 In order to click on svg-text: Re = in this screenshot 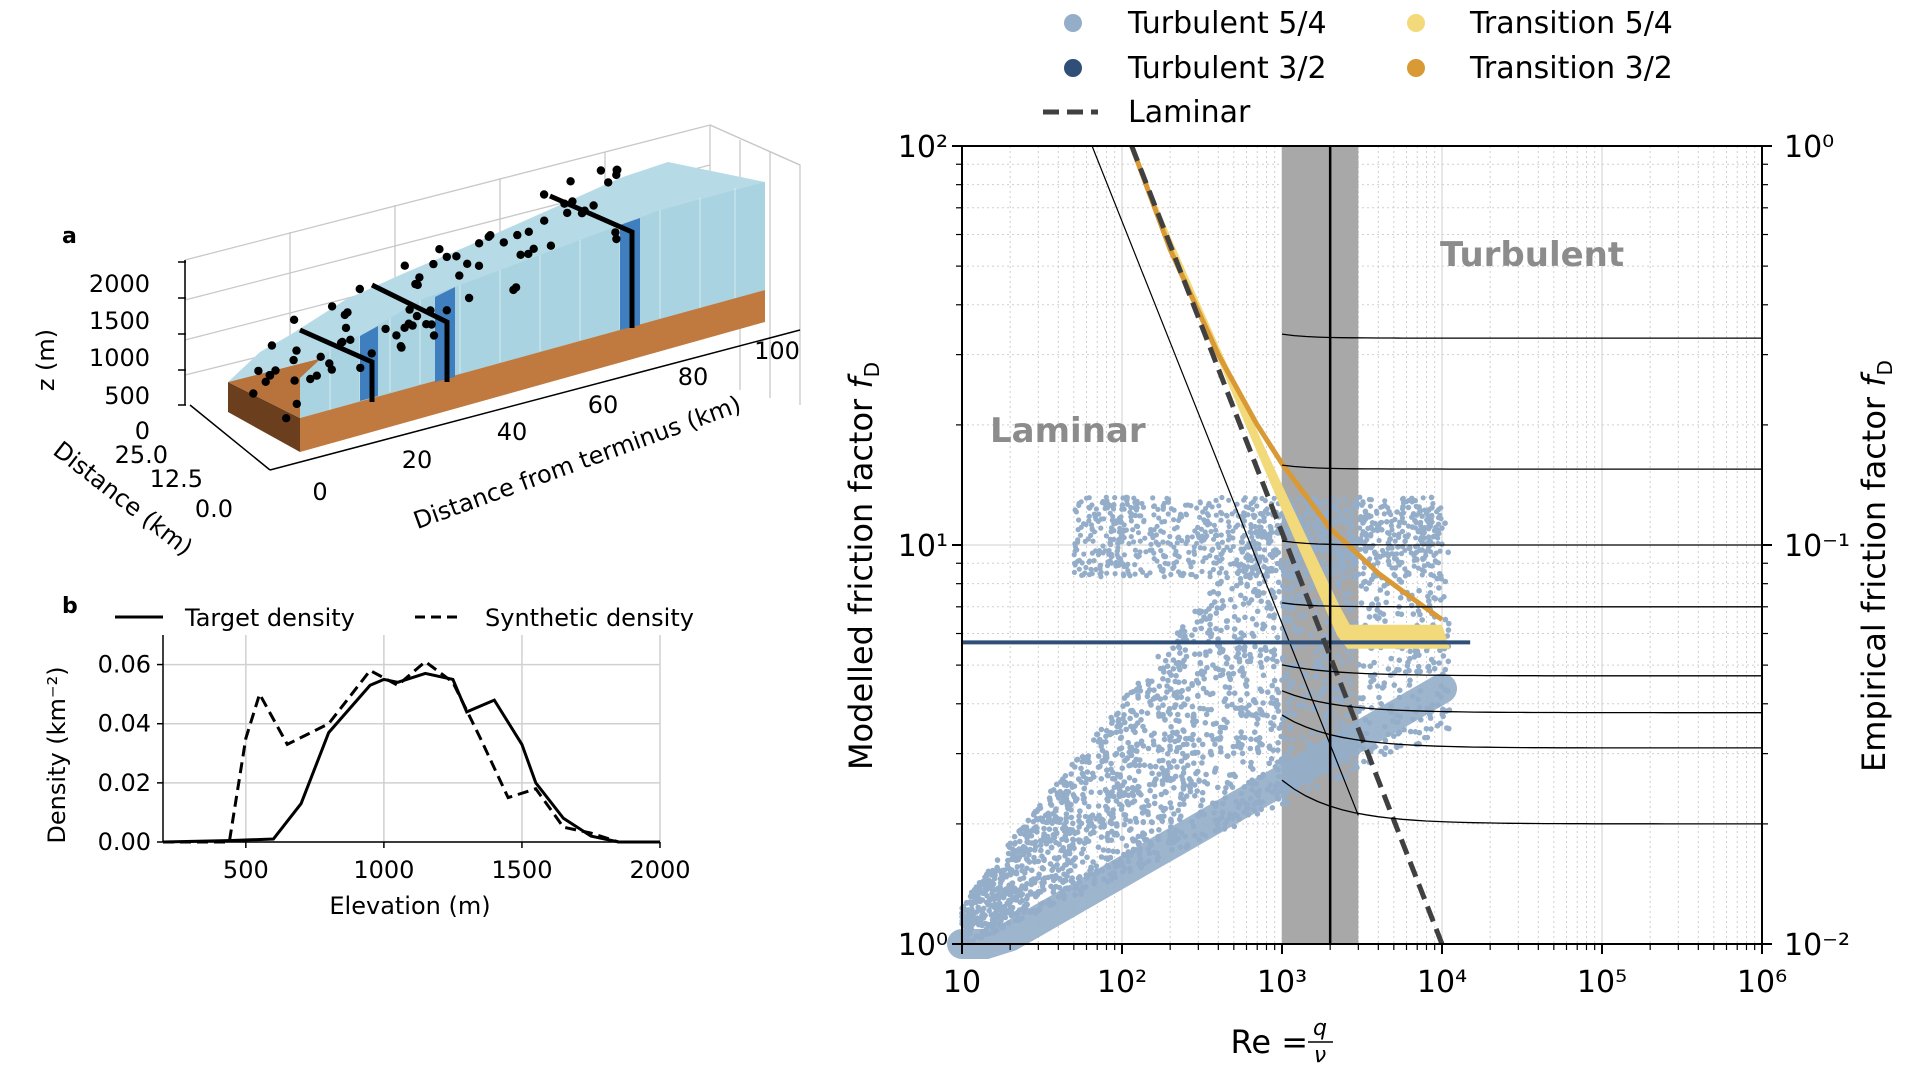, I will do `click(1269, 1042)`.